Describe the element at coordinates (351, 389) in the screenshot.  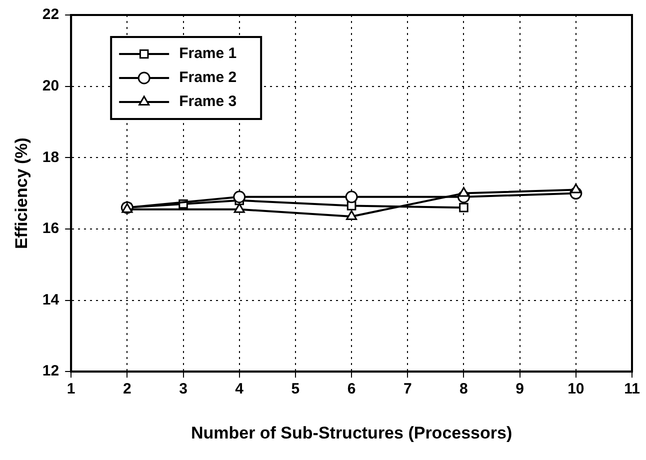
I see `x-tick-label: 6` at that location.